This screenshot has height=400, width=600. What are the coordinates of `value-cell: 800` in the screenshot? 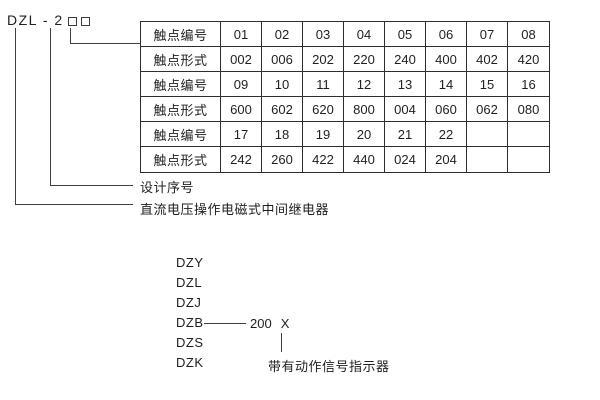 It's located at (364, 109).